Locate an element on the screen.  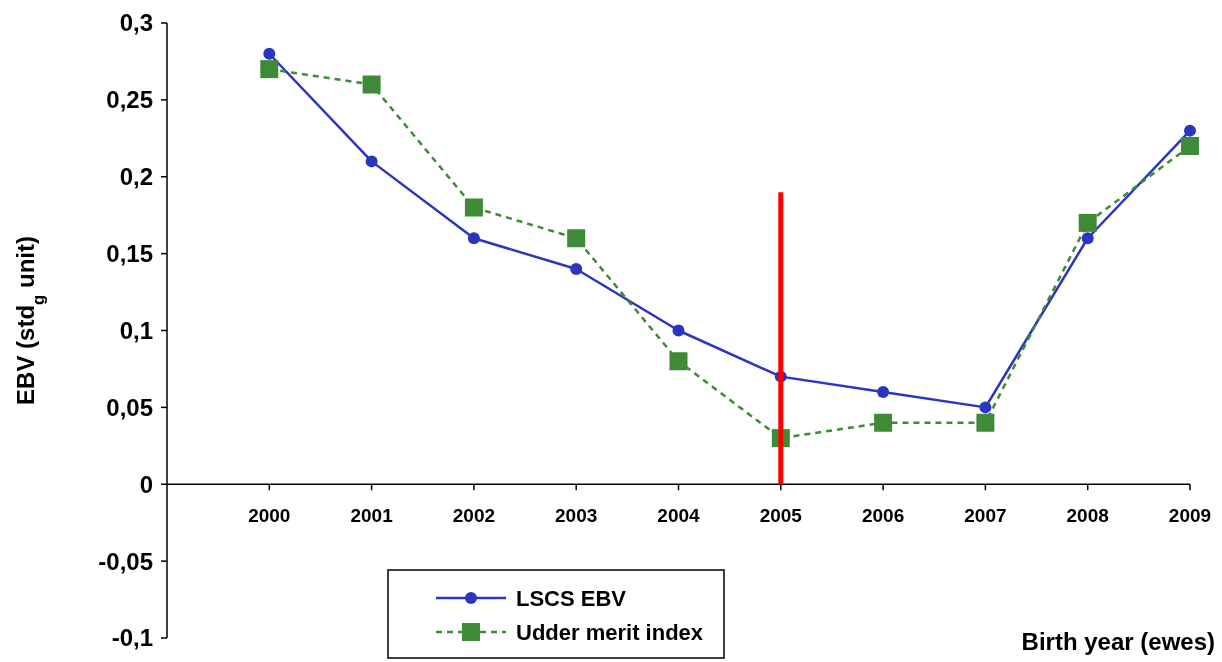
x-tick-label: 2002 is located at coordinates (474, 516).